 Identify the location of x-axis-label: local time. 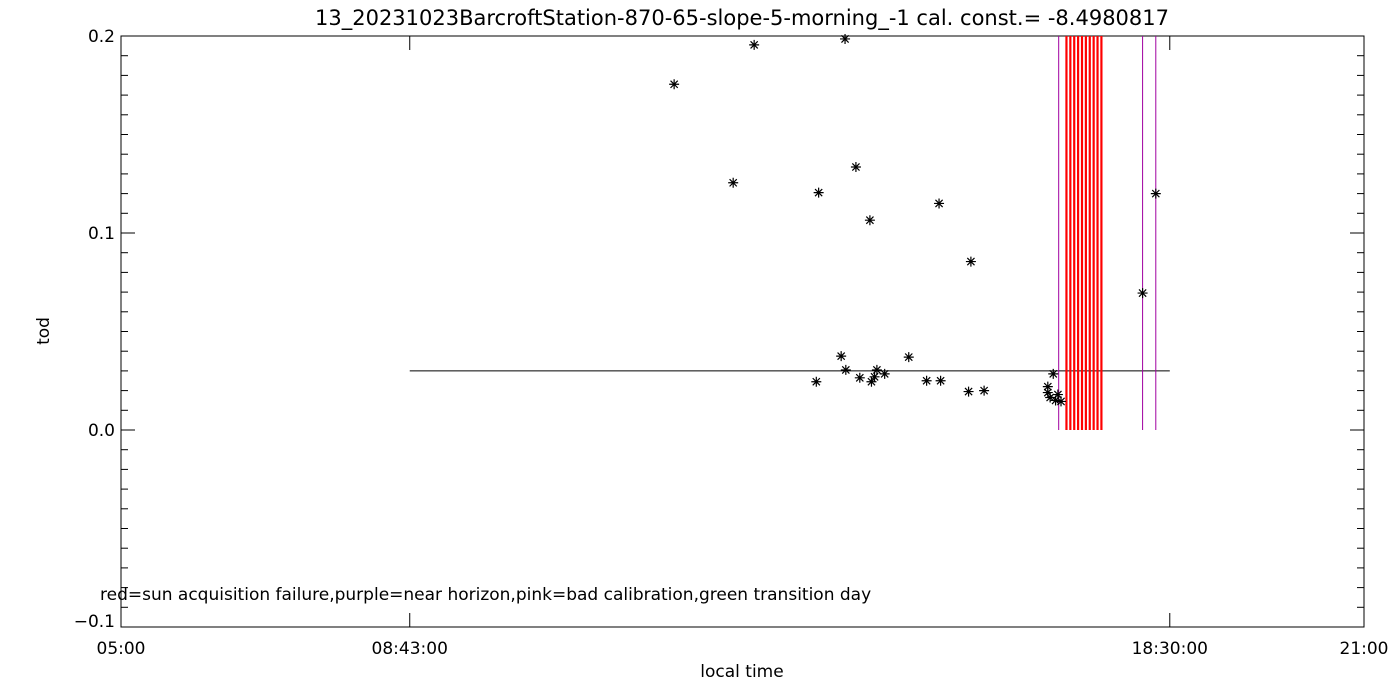
(741, 672).